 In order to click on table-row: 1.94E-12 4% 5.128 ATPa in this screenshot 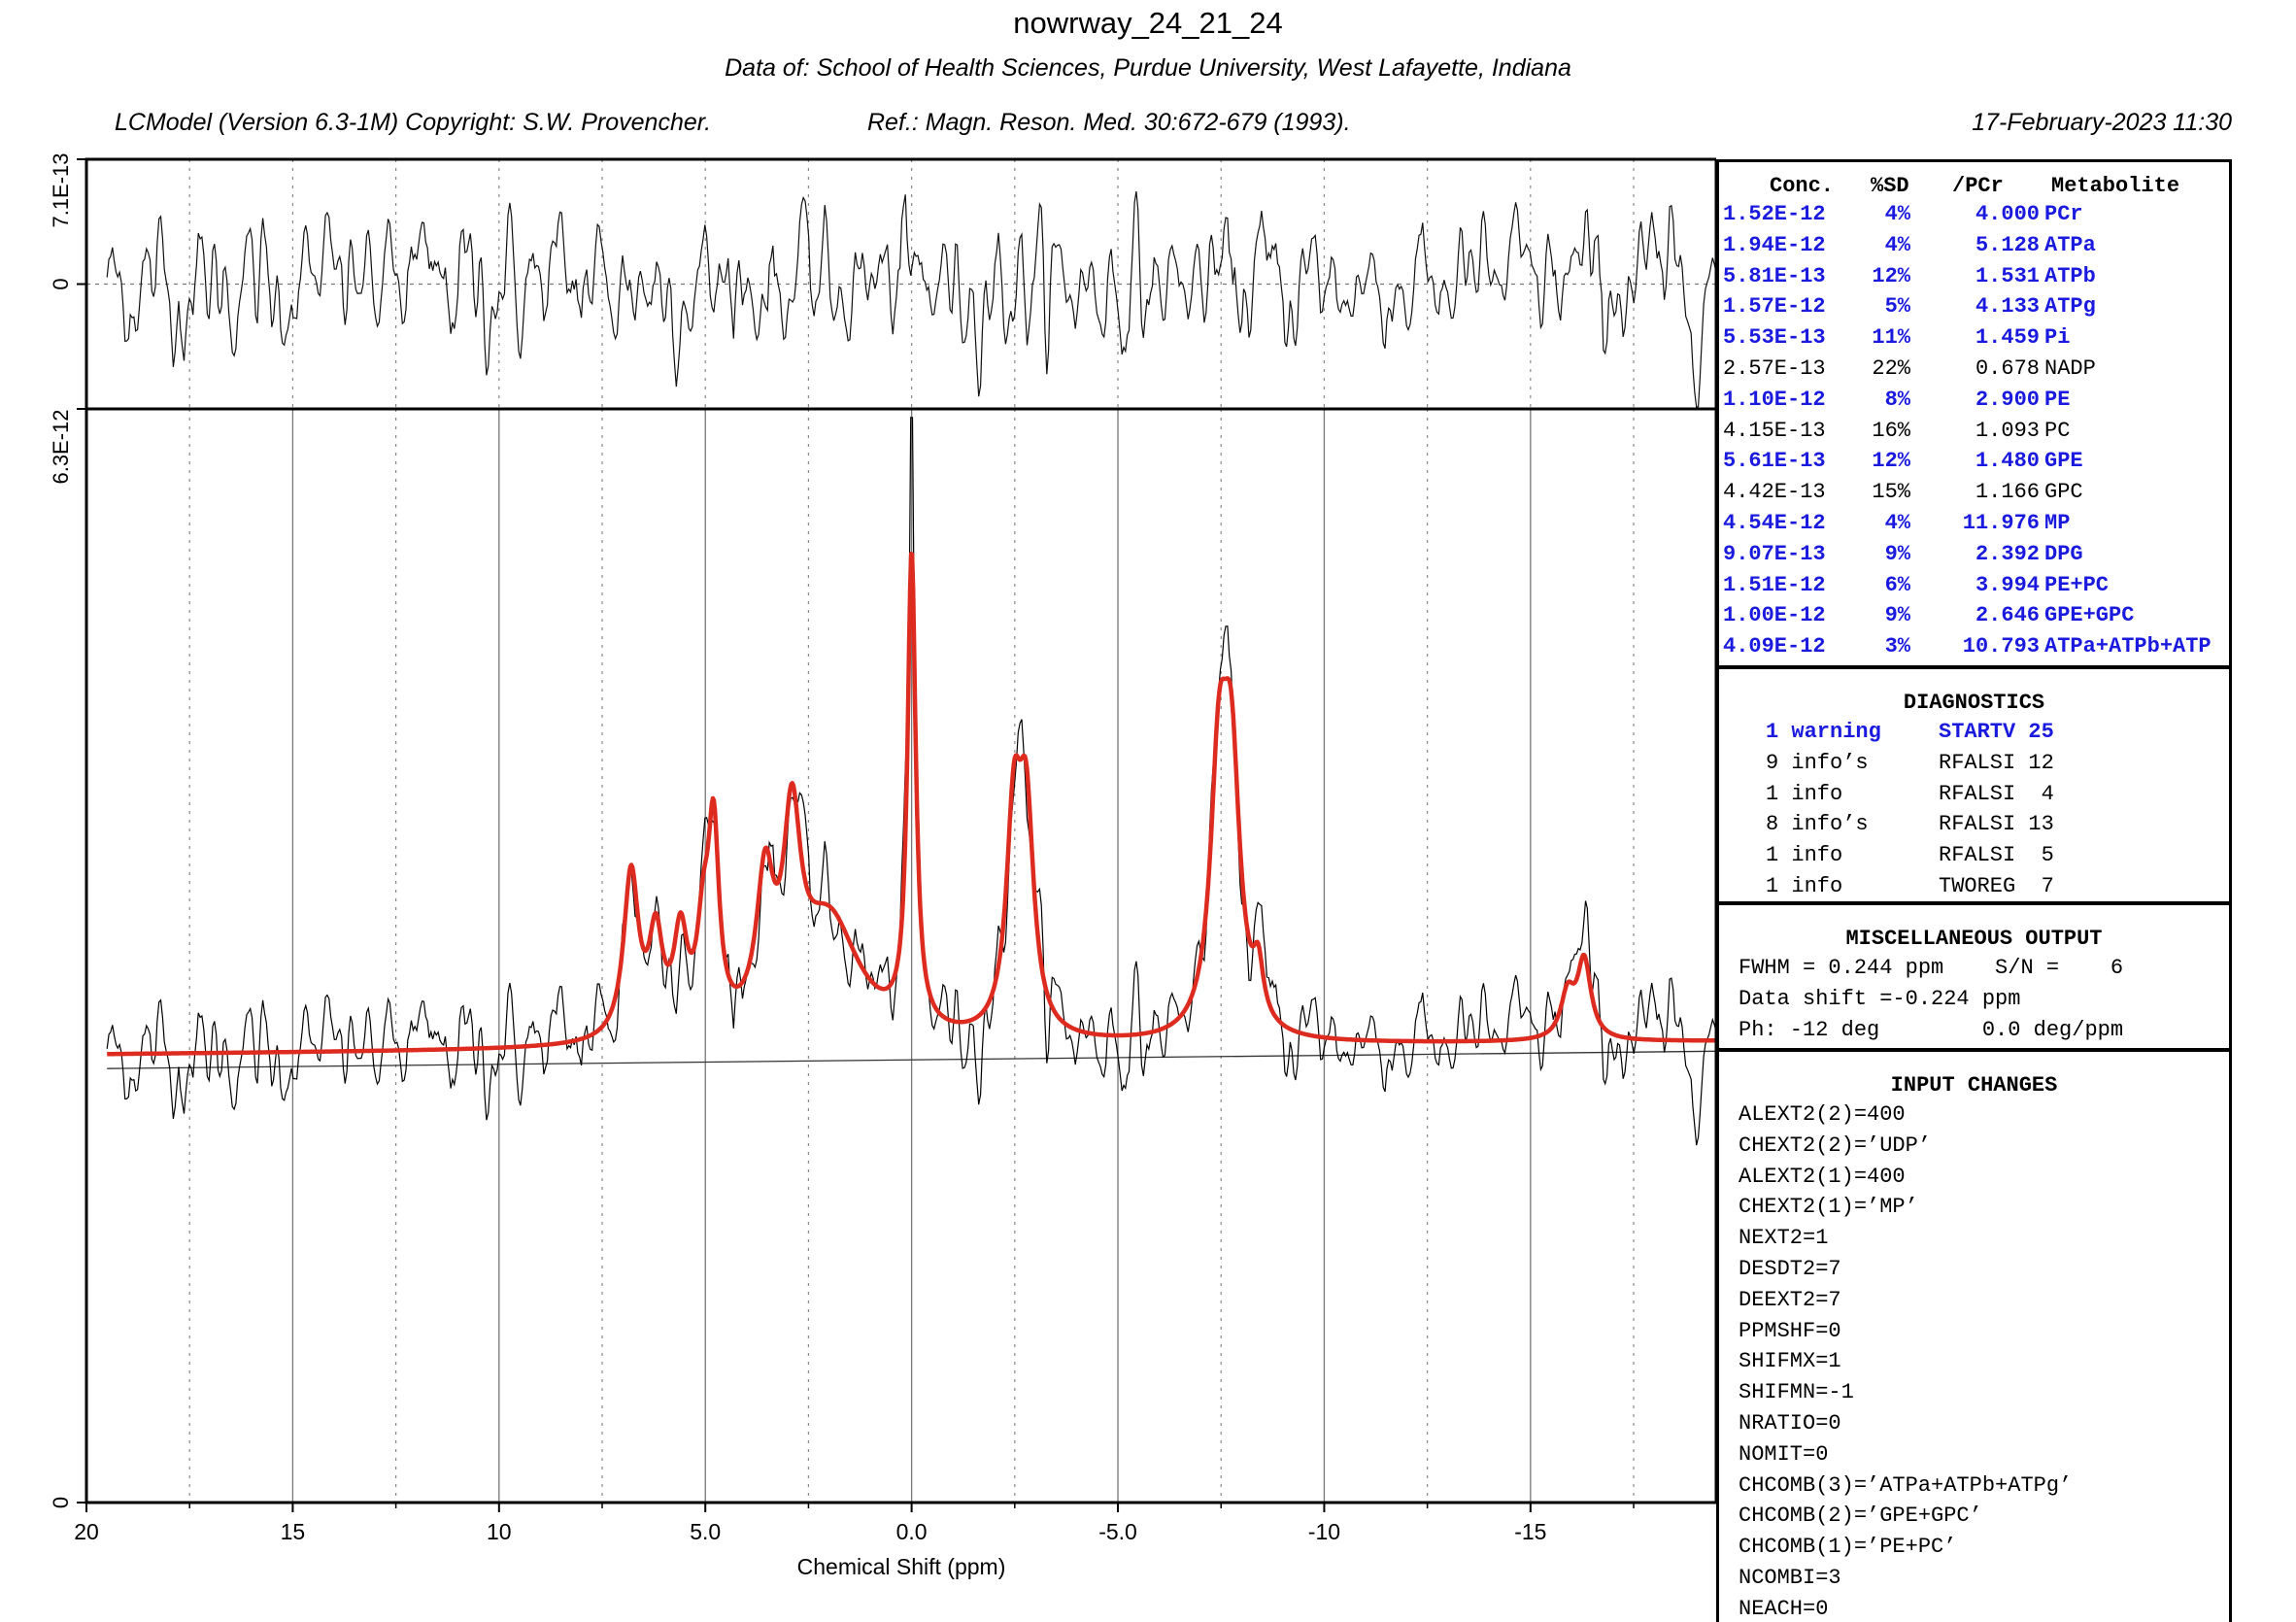, I will do `click(1974, 247)`.